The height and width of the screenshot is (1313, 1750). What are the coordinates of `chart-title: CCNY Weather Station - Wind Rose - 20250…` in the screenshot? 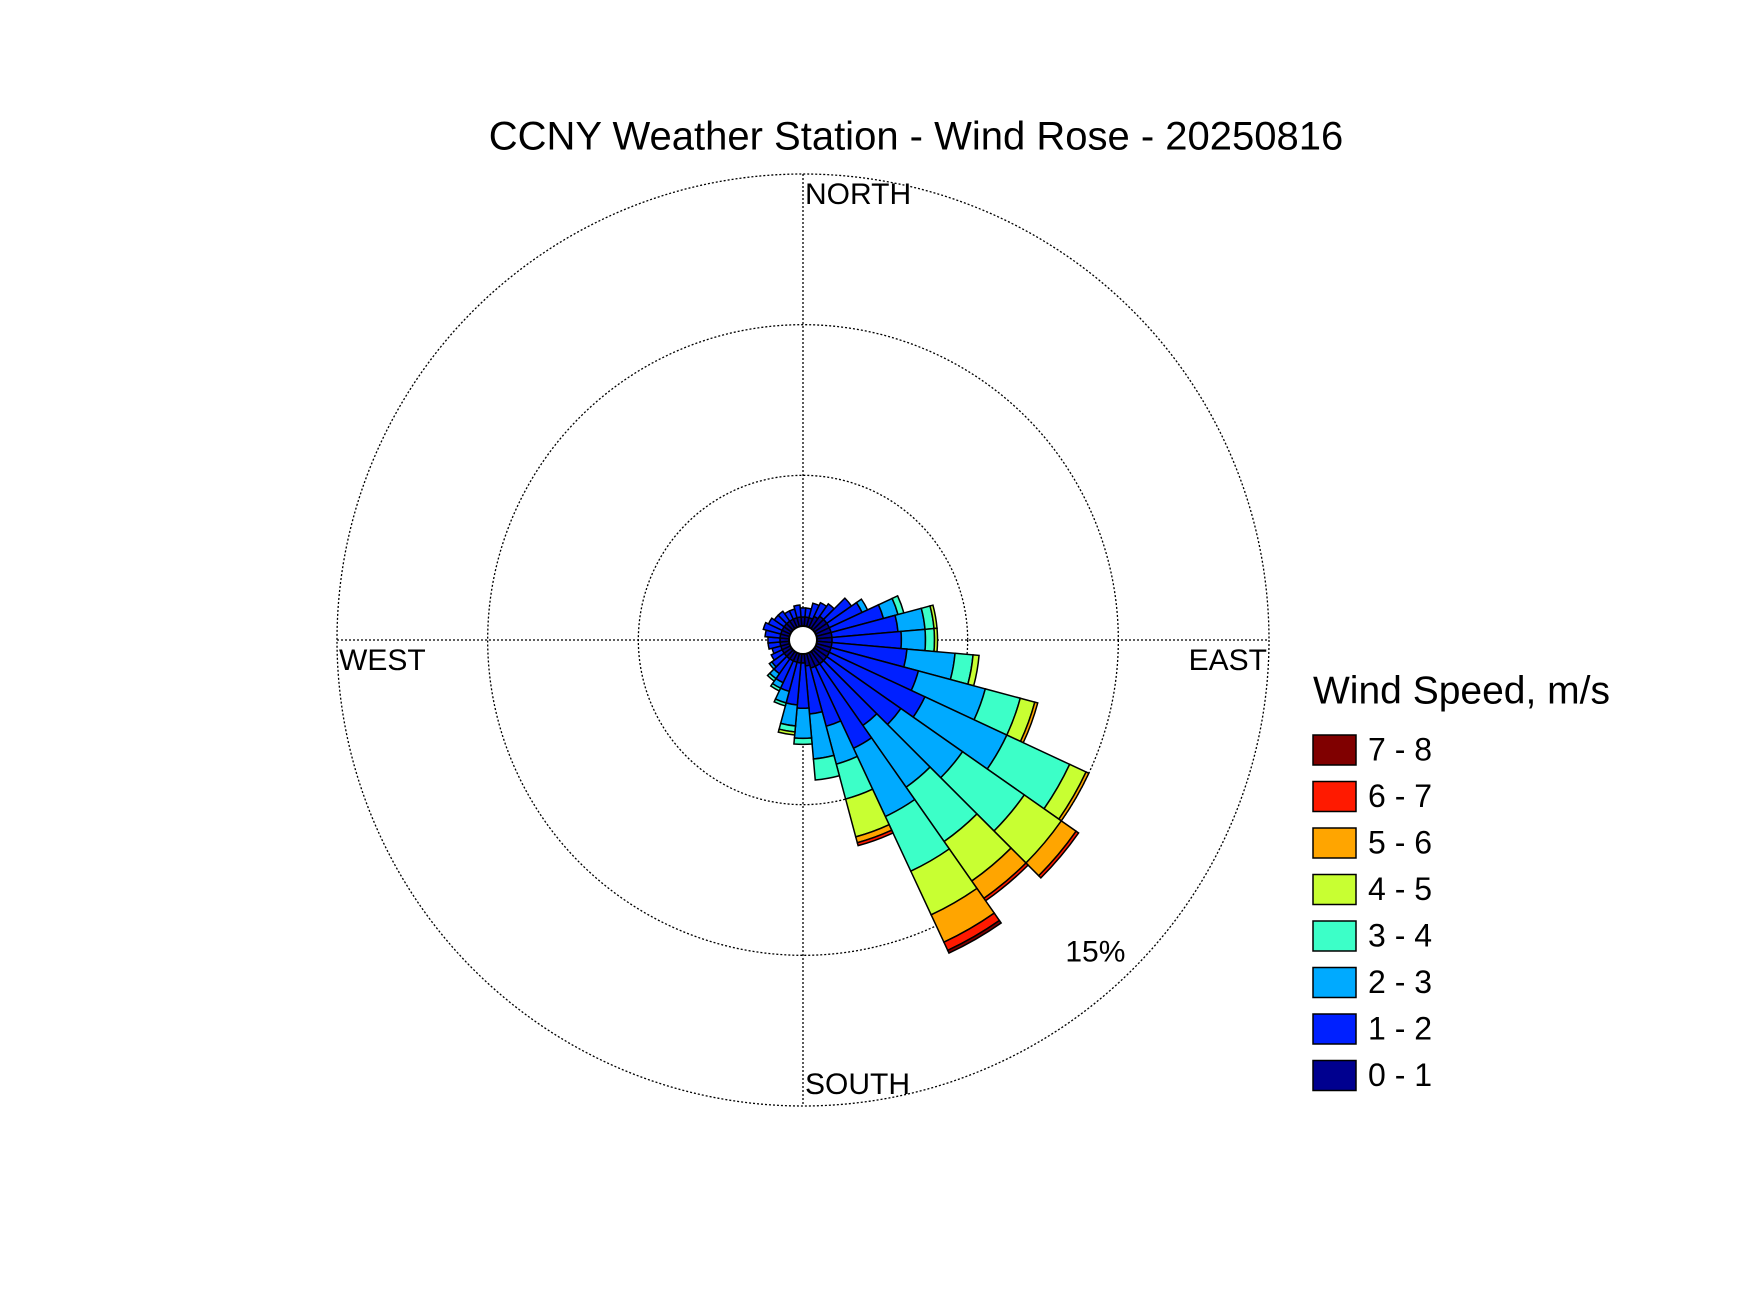 It's located at (916, 137).